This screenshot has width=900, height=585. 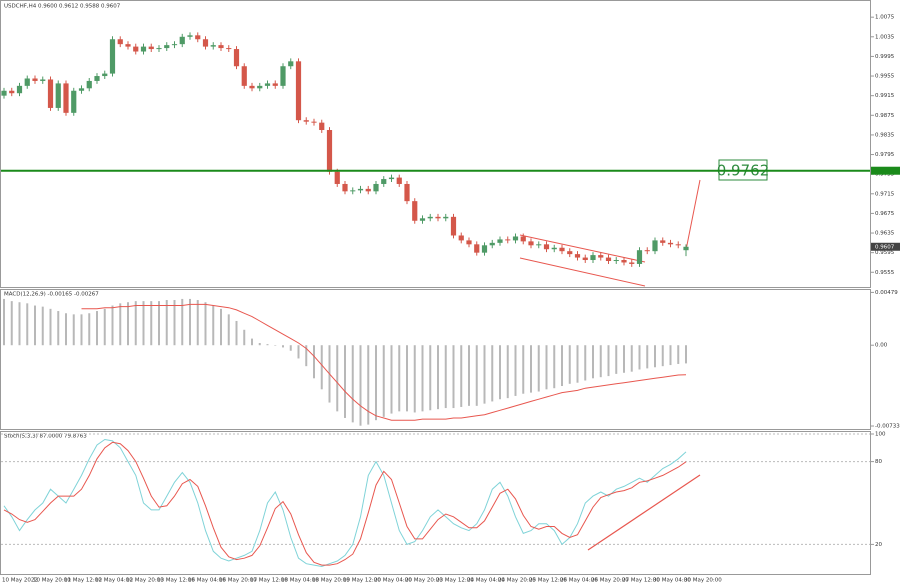 I want to click on y-tick-label: 80, so click(x=878, y=462).